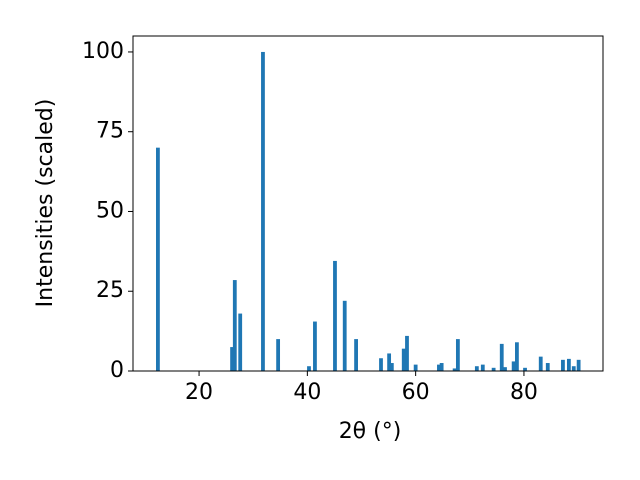  I want to click on y-tick-label: 100, so click(103, 51).